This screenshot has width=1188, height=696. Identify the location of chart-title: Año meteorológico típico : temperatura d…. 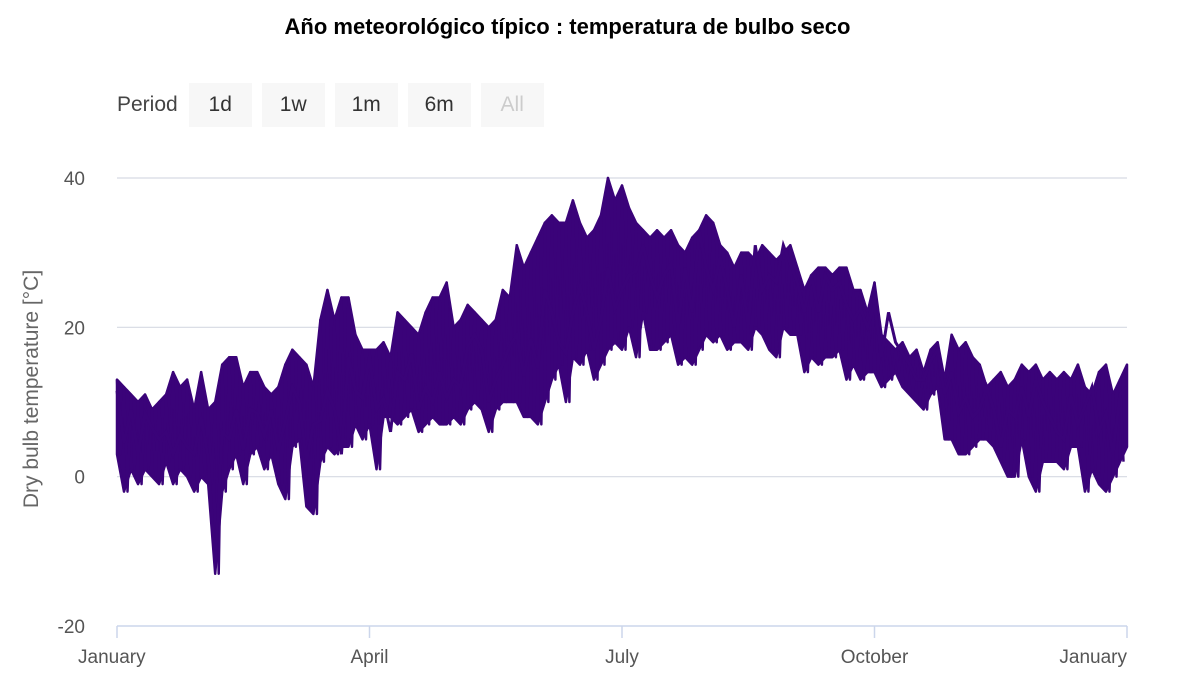
(567, 26).